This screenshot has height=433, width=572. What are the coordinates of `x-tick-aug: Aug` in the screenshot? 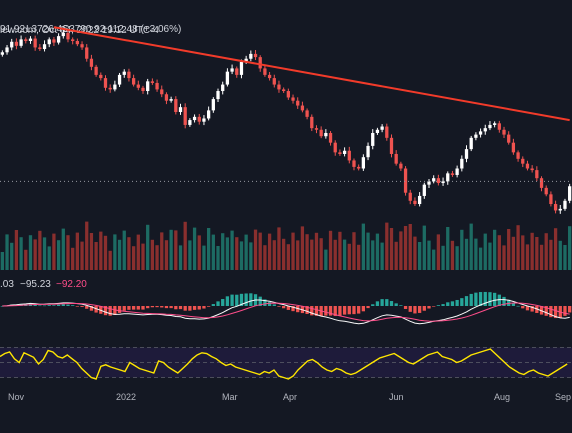 It's located at (502, 397).